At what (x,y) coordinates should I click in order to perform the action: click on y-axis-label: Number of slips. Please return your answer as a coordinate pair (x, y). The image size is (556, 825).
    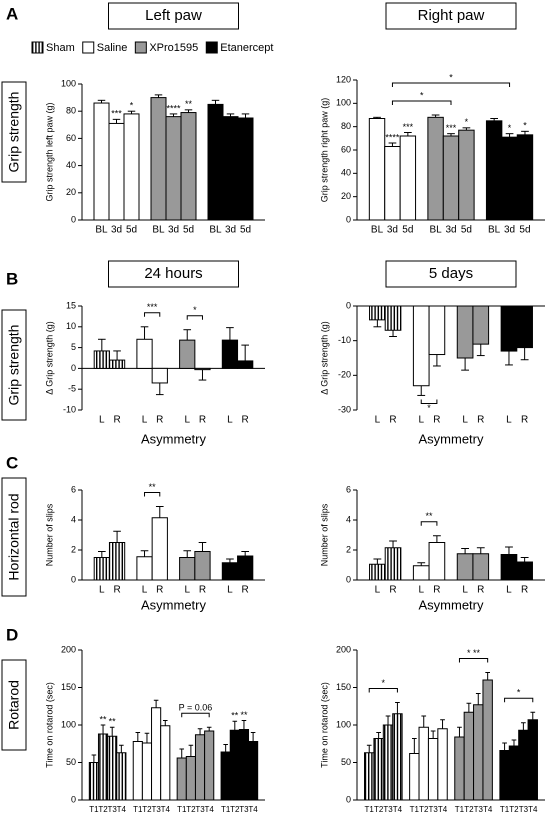
    Looking at the image, I should click on (49, 534).